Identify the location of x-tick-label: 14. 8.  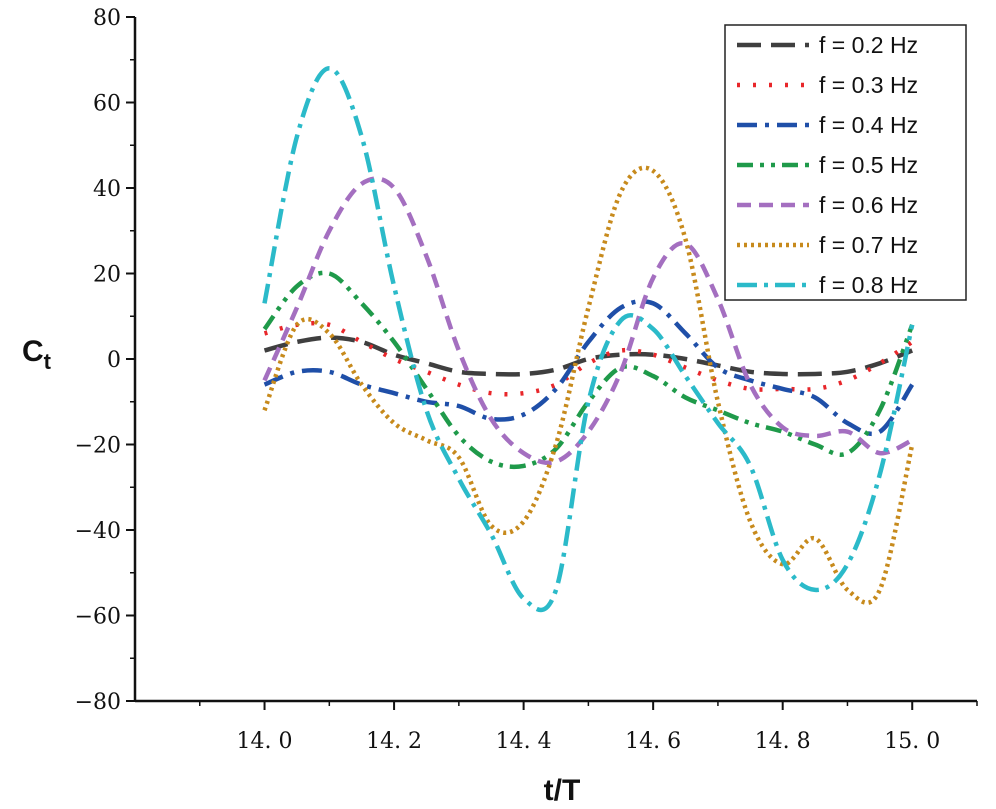
(783, 741).